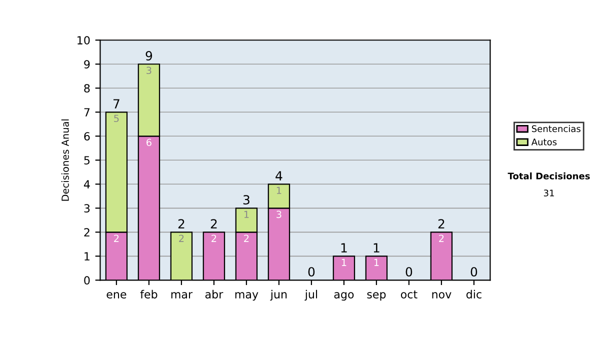 Image resolution: width=600 pixels, height=340 pixels. Describe the element at coordinates (246, 200) in the screenshot. I see `total-label: 3` at that location.